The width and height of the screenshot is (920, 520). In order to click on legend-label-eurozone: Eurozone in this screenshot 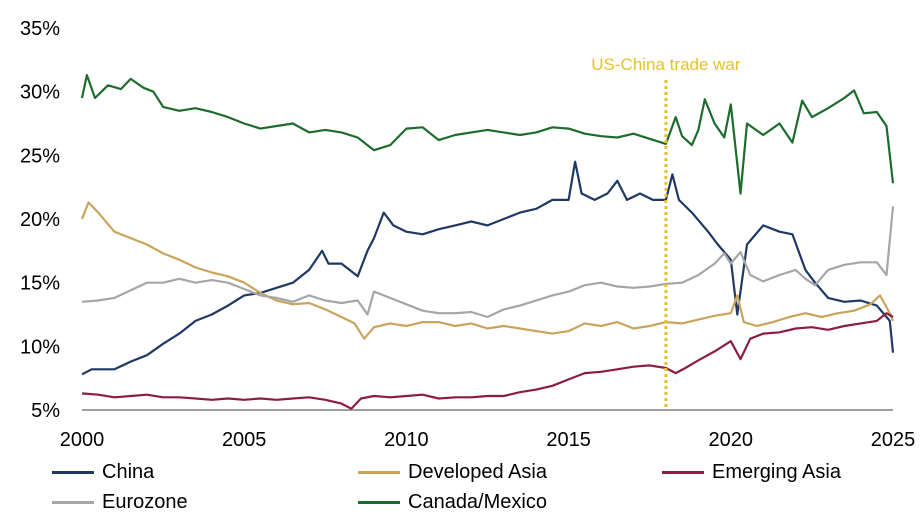, I will do `click(145, 501)`.